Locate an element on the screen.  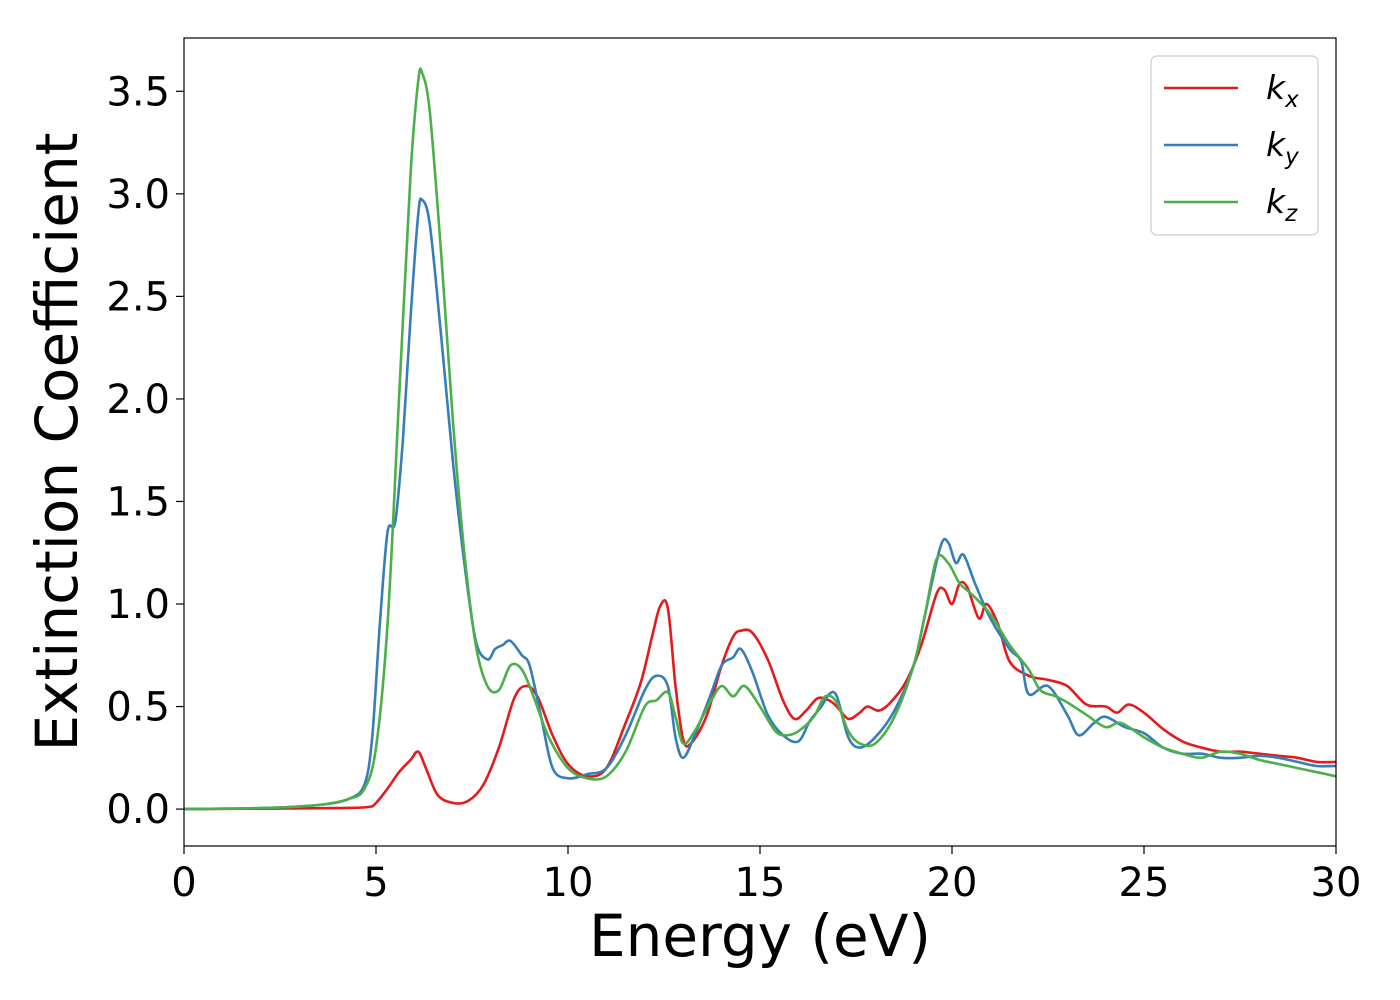
y-tick-label: 0.0 is located at coordinates (138, 810).